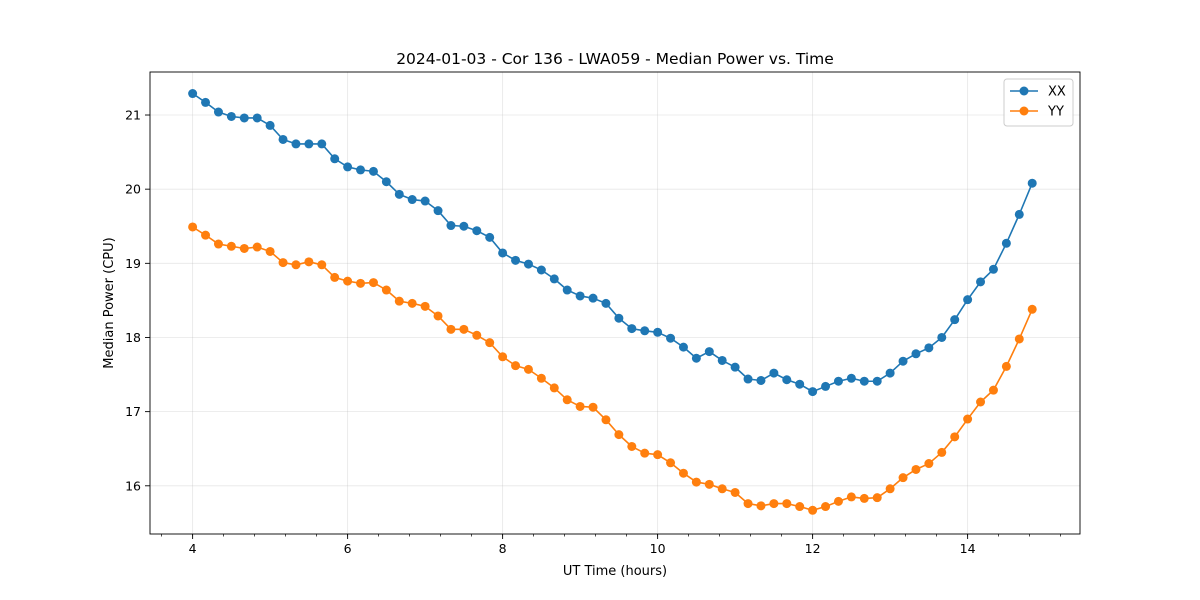 This screenshot has width=1200, height=600. I want to click on y-axis-label: Median Power (CPU), so click(109, 302).